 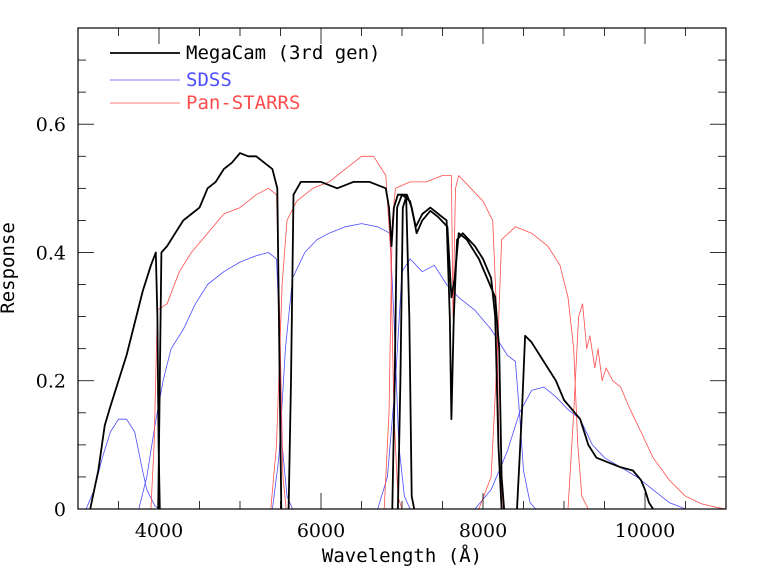 What do you see at coordinates (51, 253) in the screenshot?
I see `y-tick-label: 0.4` at bounding box center [51, 253].